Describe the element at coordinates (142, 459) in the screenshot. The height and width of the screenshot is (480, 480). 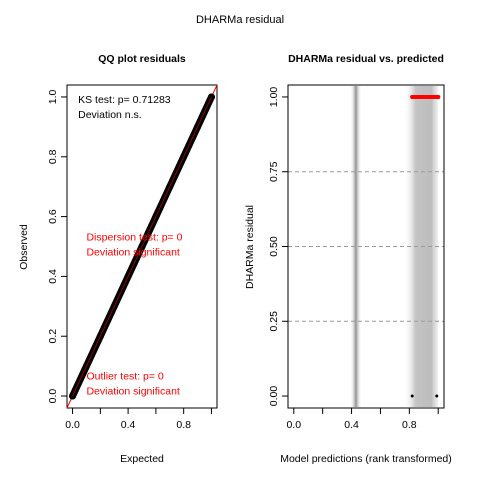
I see `qq-x-axis-label: Expected` at that location.